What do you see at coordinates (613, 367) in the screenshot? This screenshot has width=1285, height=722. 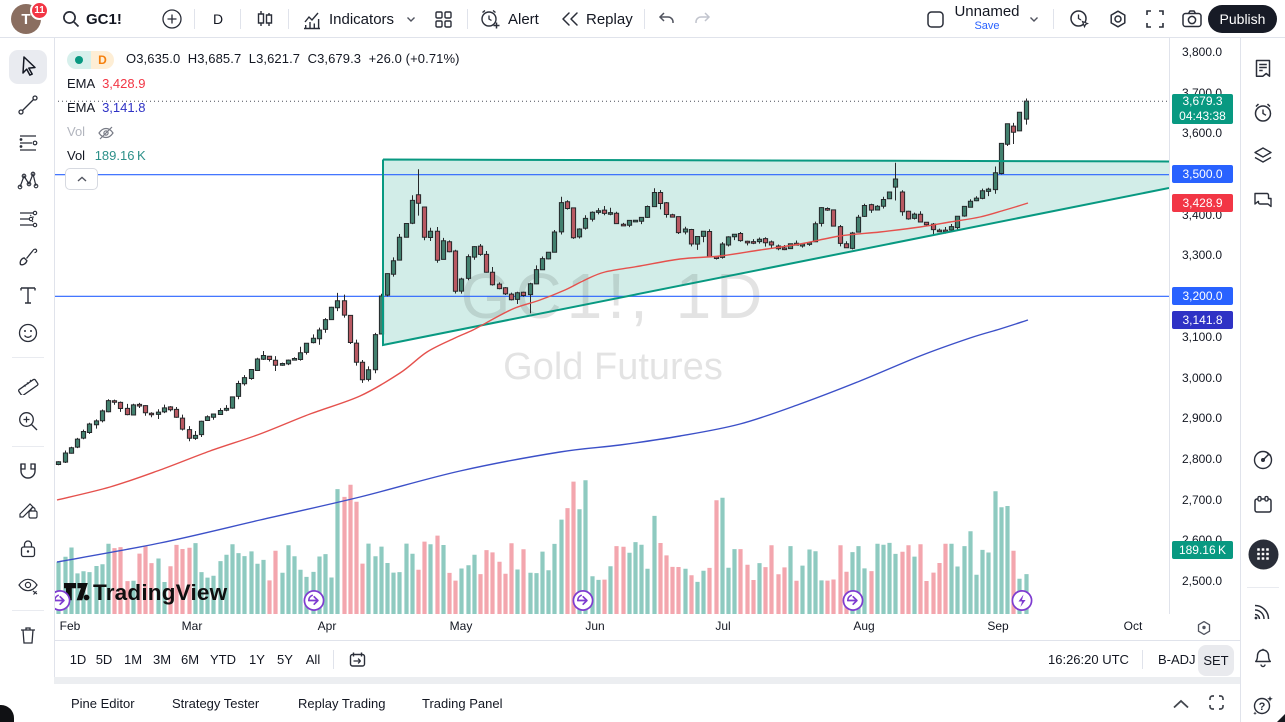 I see `svg-text: Gold Futures` at bounding box center [613, 367].